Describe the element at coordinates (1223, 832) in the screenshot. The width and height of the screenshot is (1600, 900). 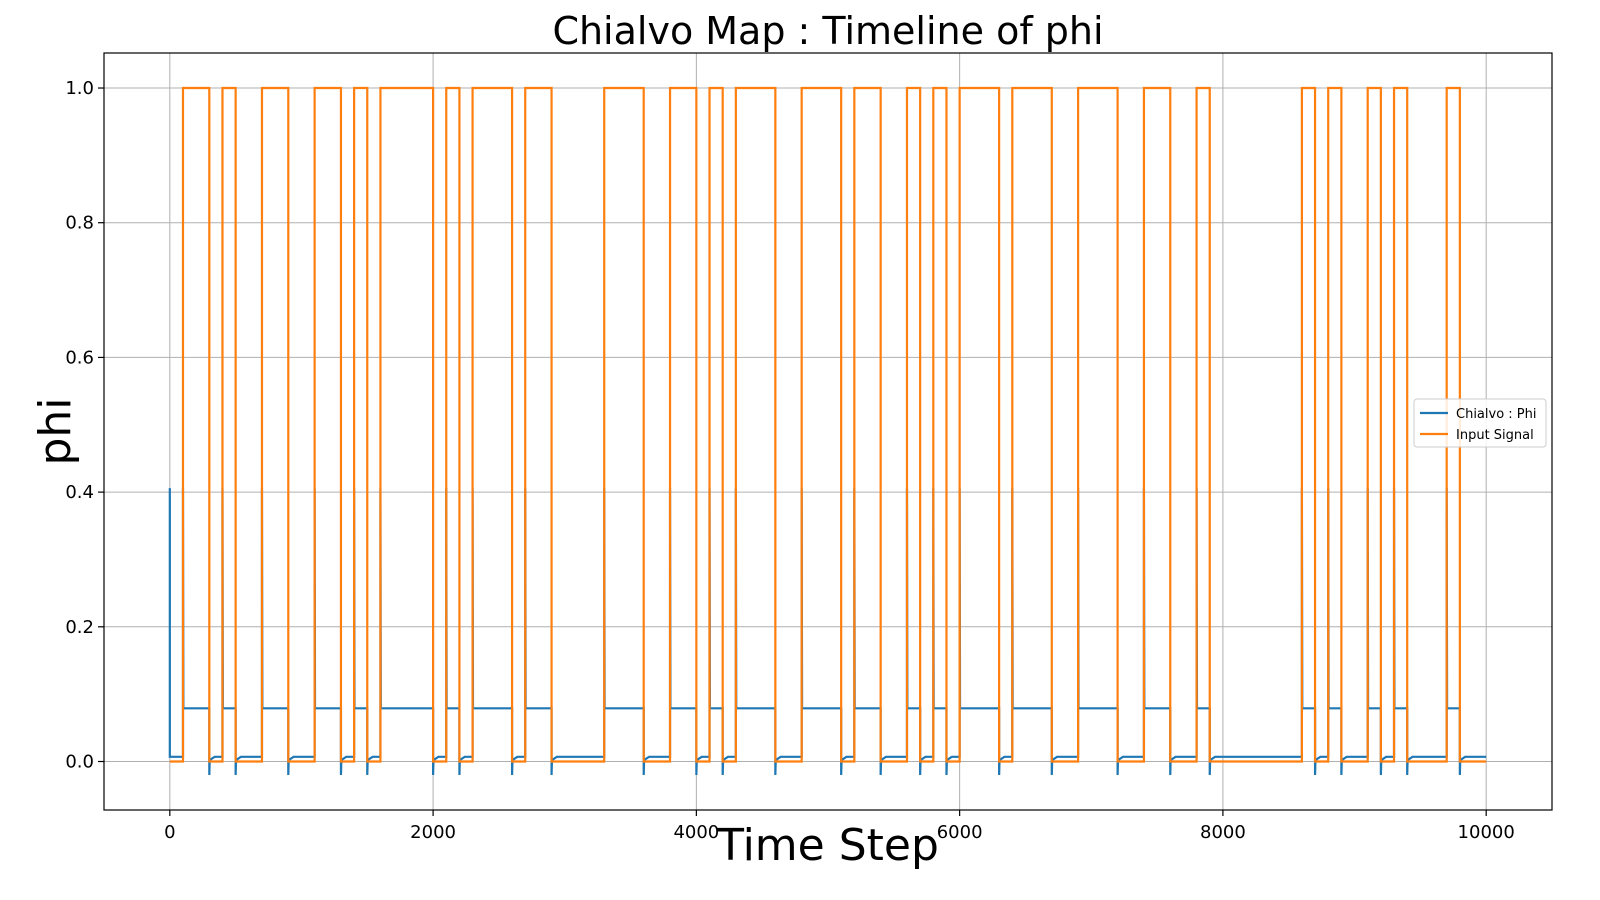
I see `x-tick-label: 8000` at that location.